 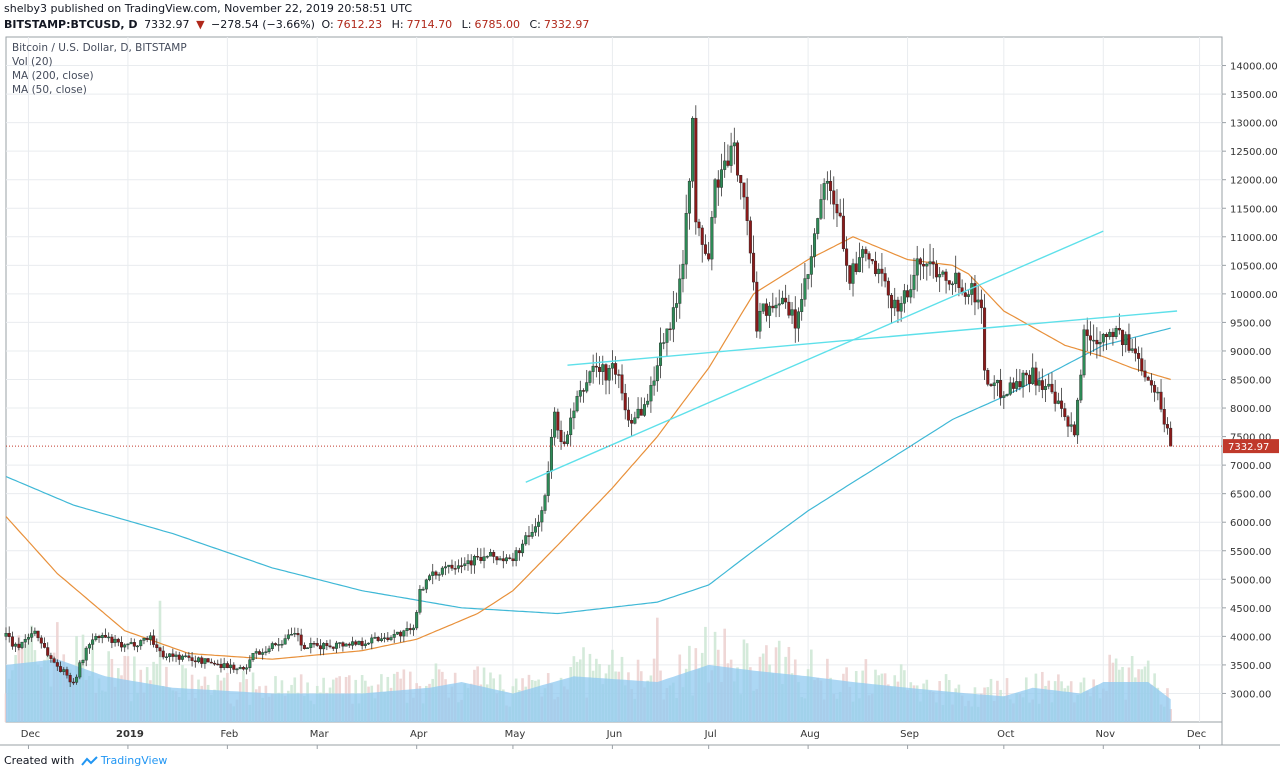 What do you see at coordinates (1250, 438) in the screenshot?
I see `y-tick-label: 7500.00` at bounding box center [1250, 438].